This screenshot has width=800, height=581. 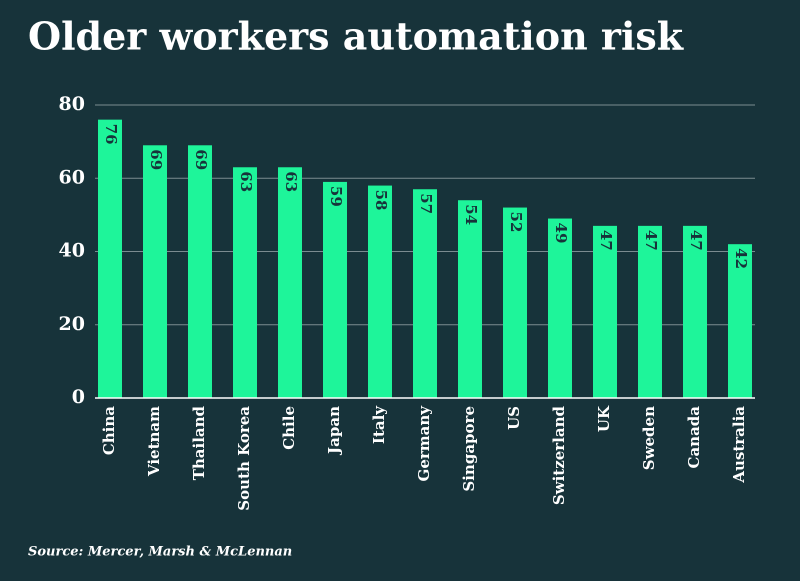 What do you see at coordinates (426, 203) in the screenshot?
I see `value-label: 57` at bounding box center [426, 203].